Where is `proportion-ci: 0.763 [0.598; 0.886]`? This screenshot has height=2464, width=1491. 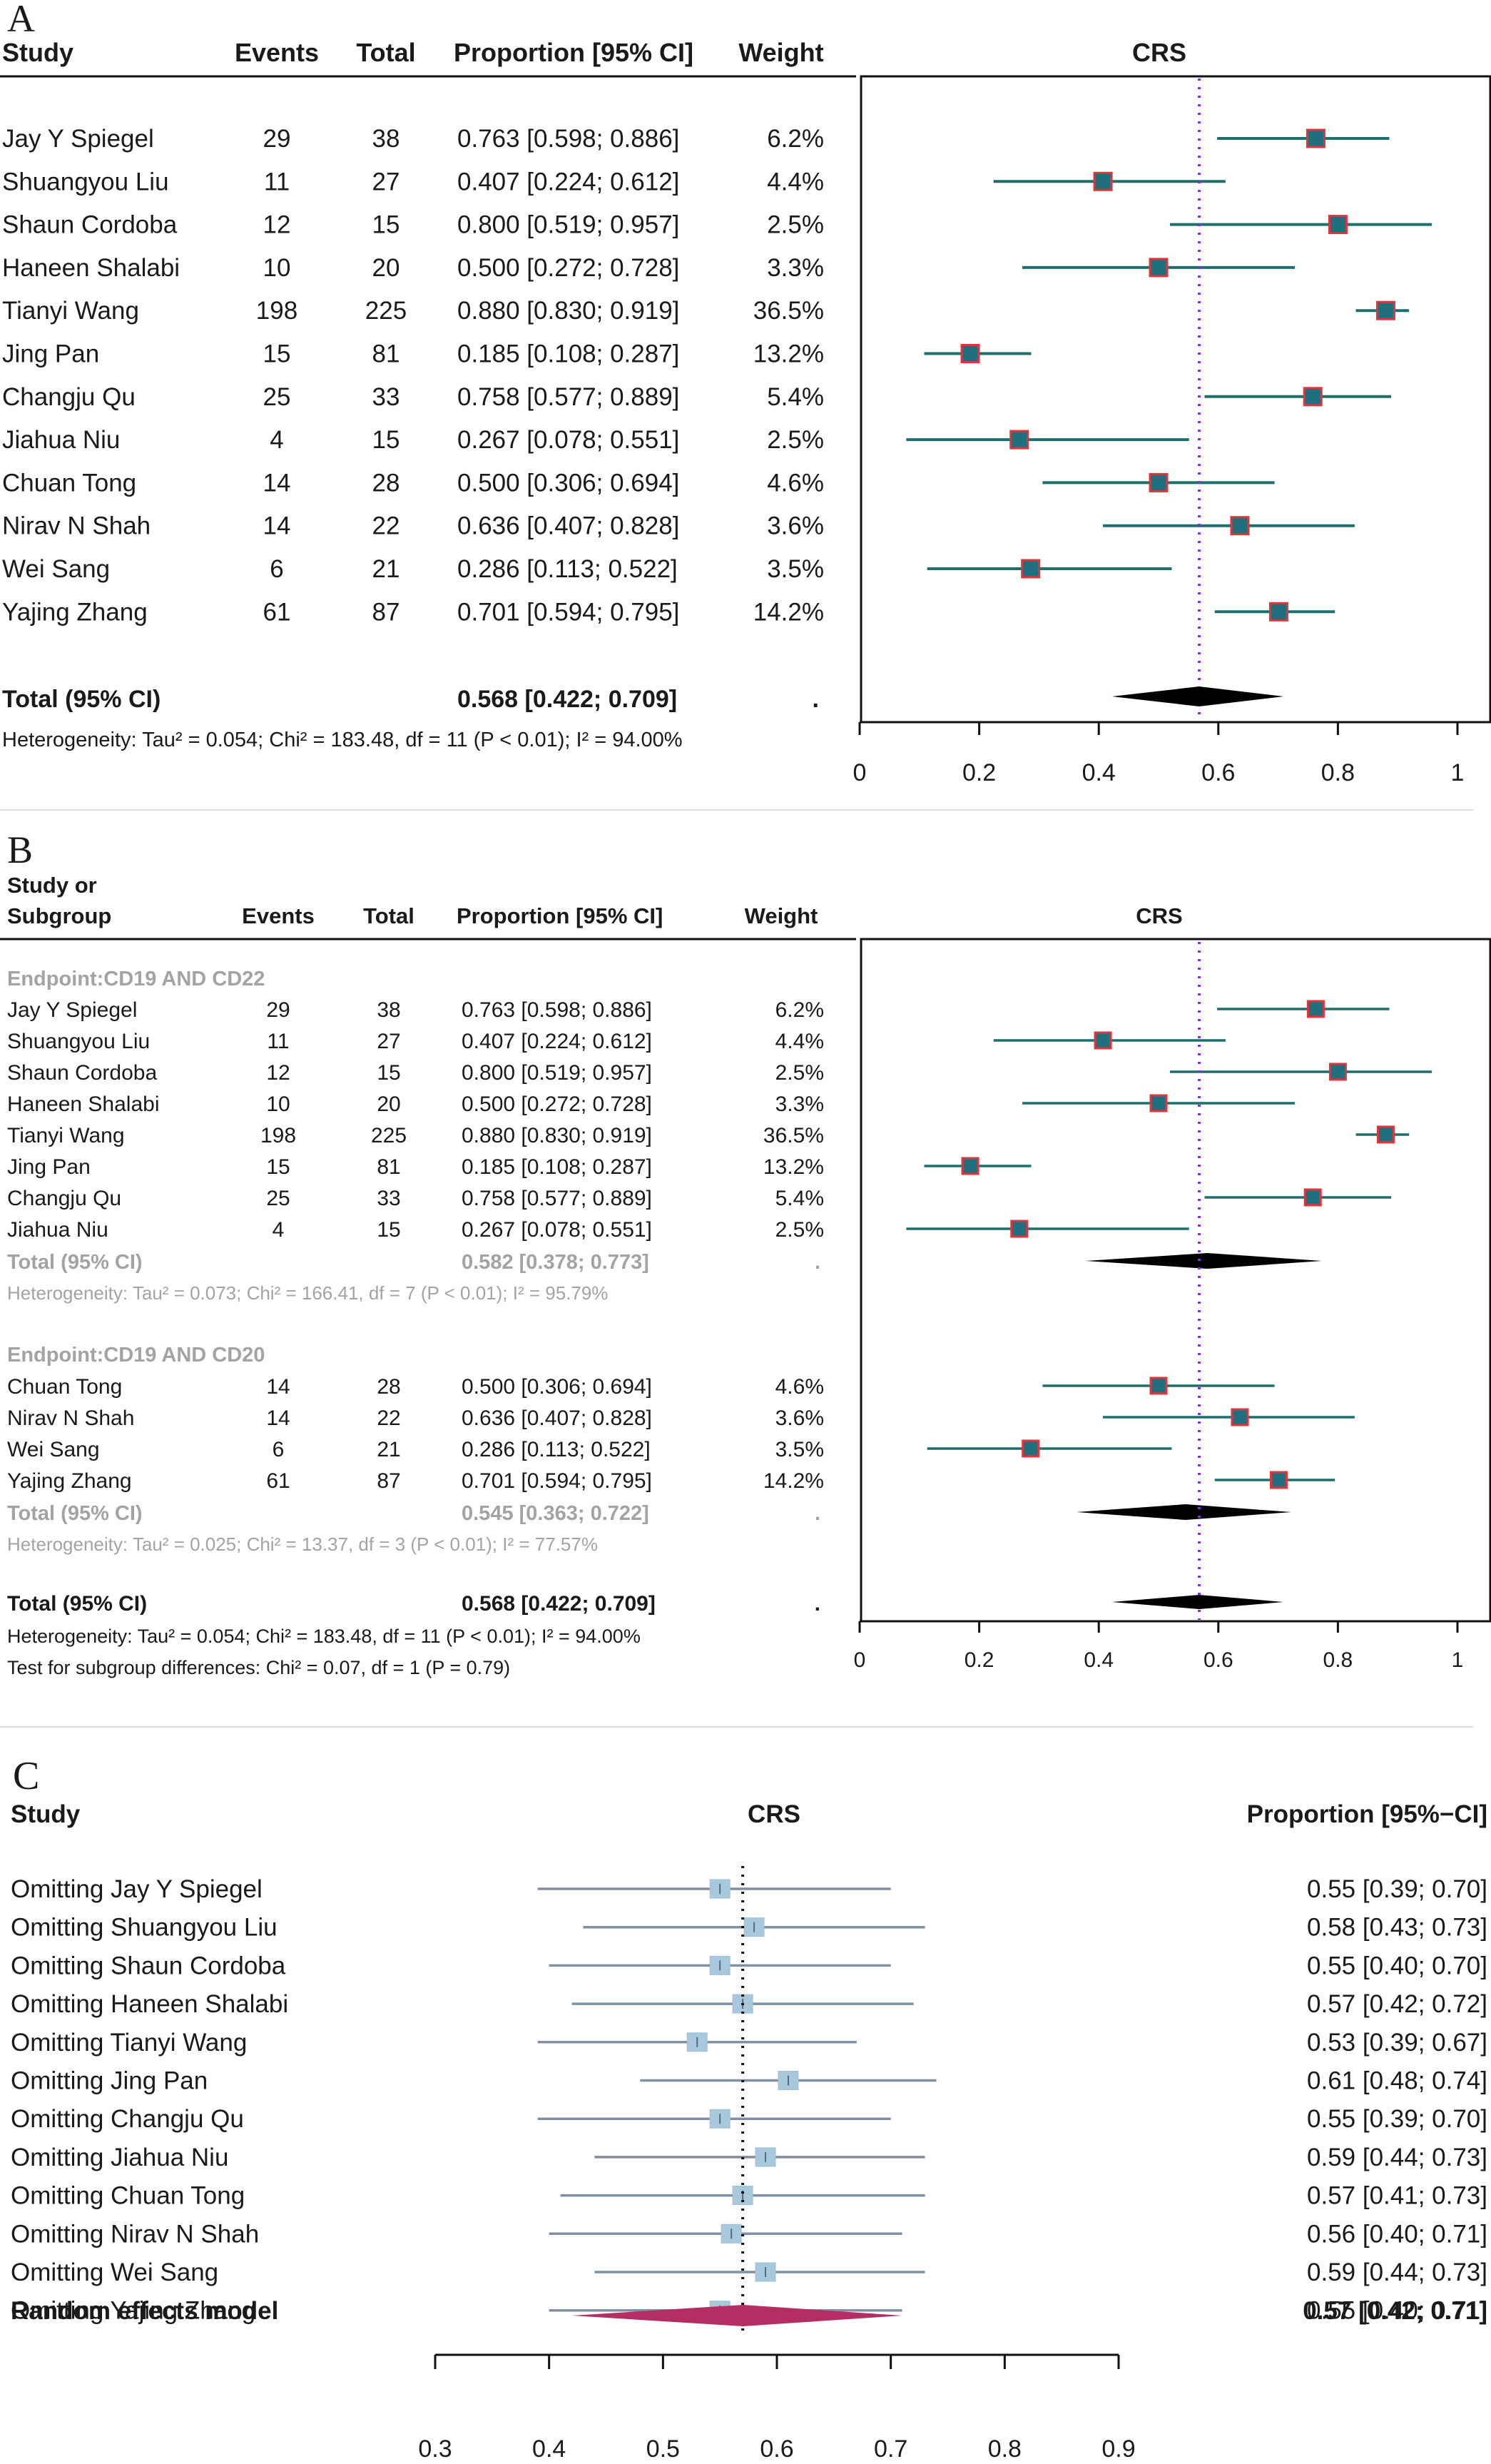
proportion-ci: 0.763 [0.598; 0.886] is located at coordinates (557, 1010).